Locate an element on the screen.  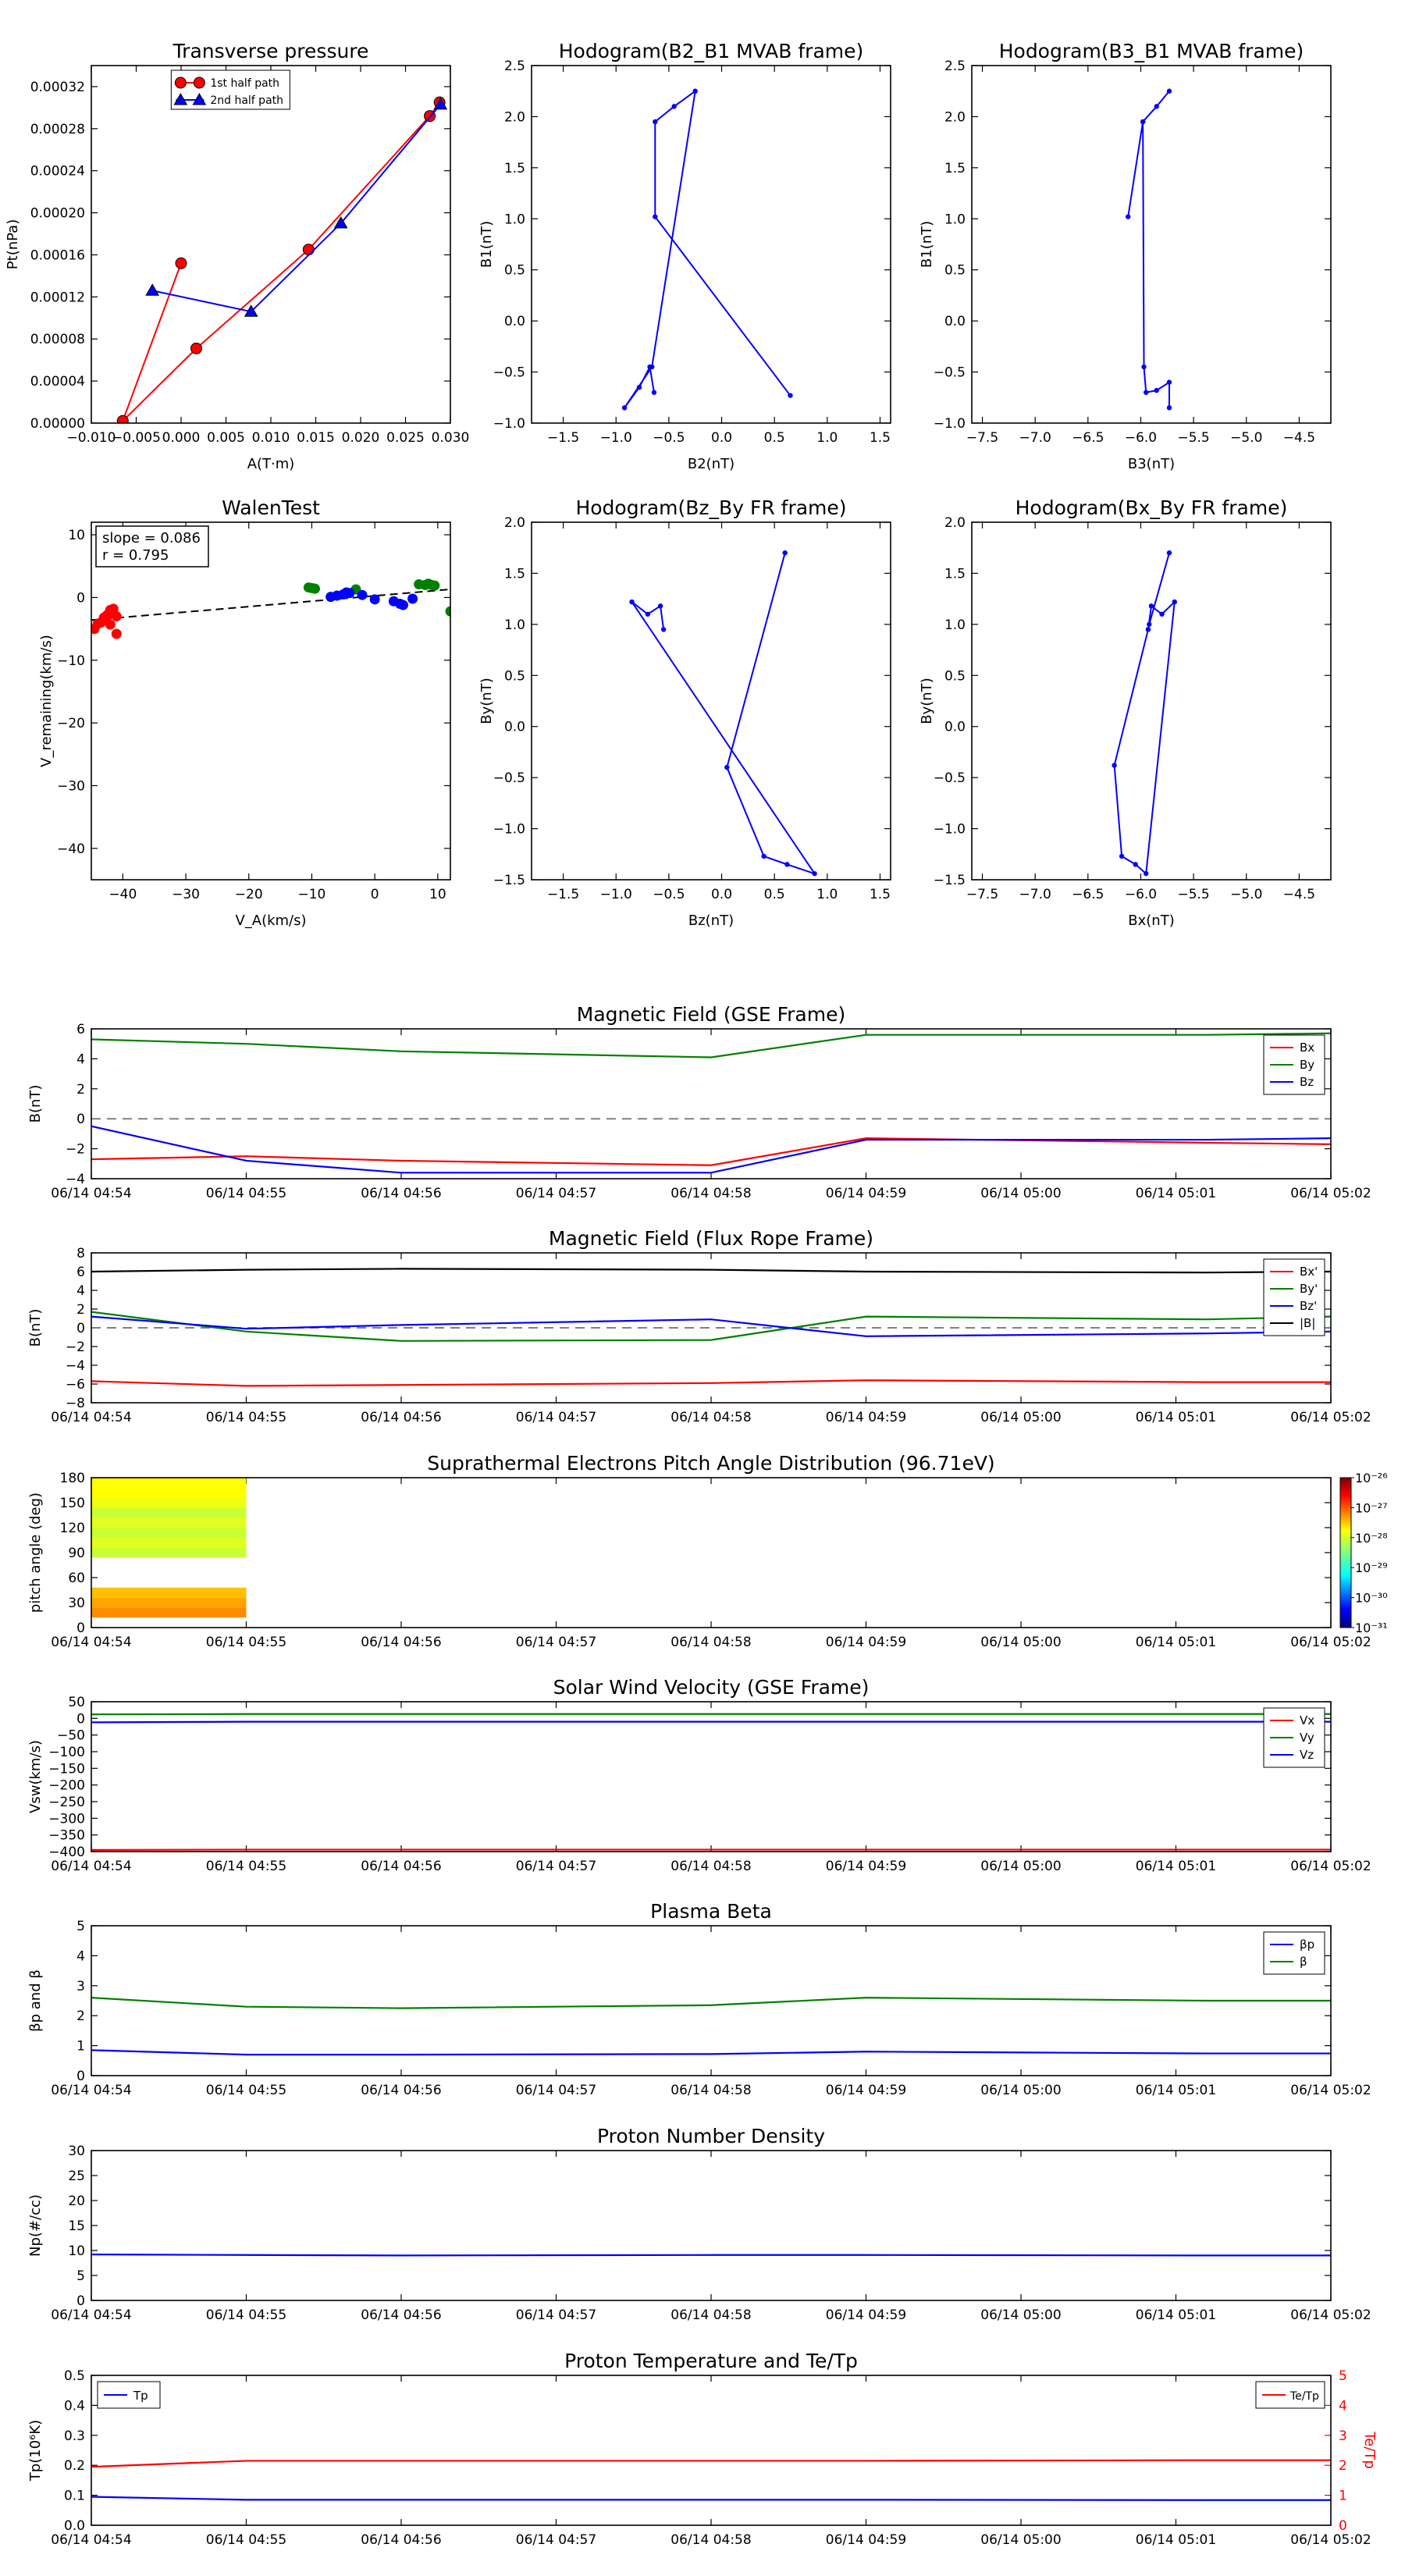
y-tick-label: −30 is located at coordinates (71, 786).